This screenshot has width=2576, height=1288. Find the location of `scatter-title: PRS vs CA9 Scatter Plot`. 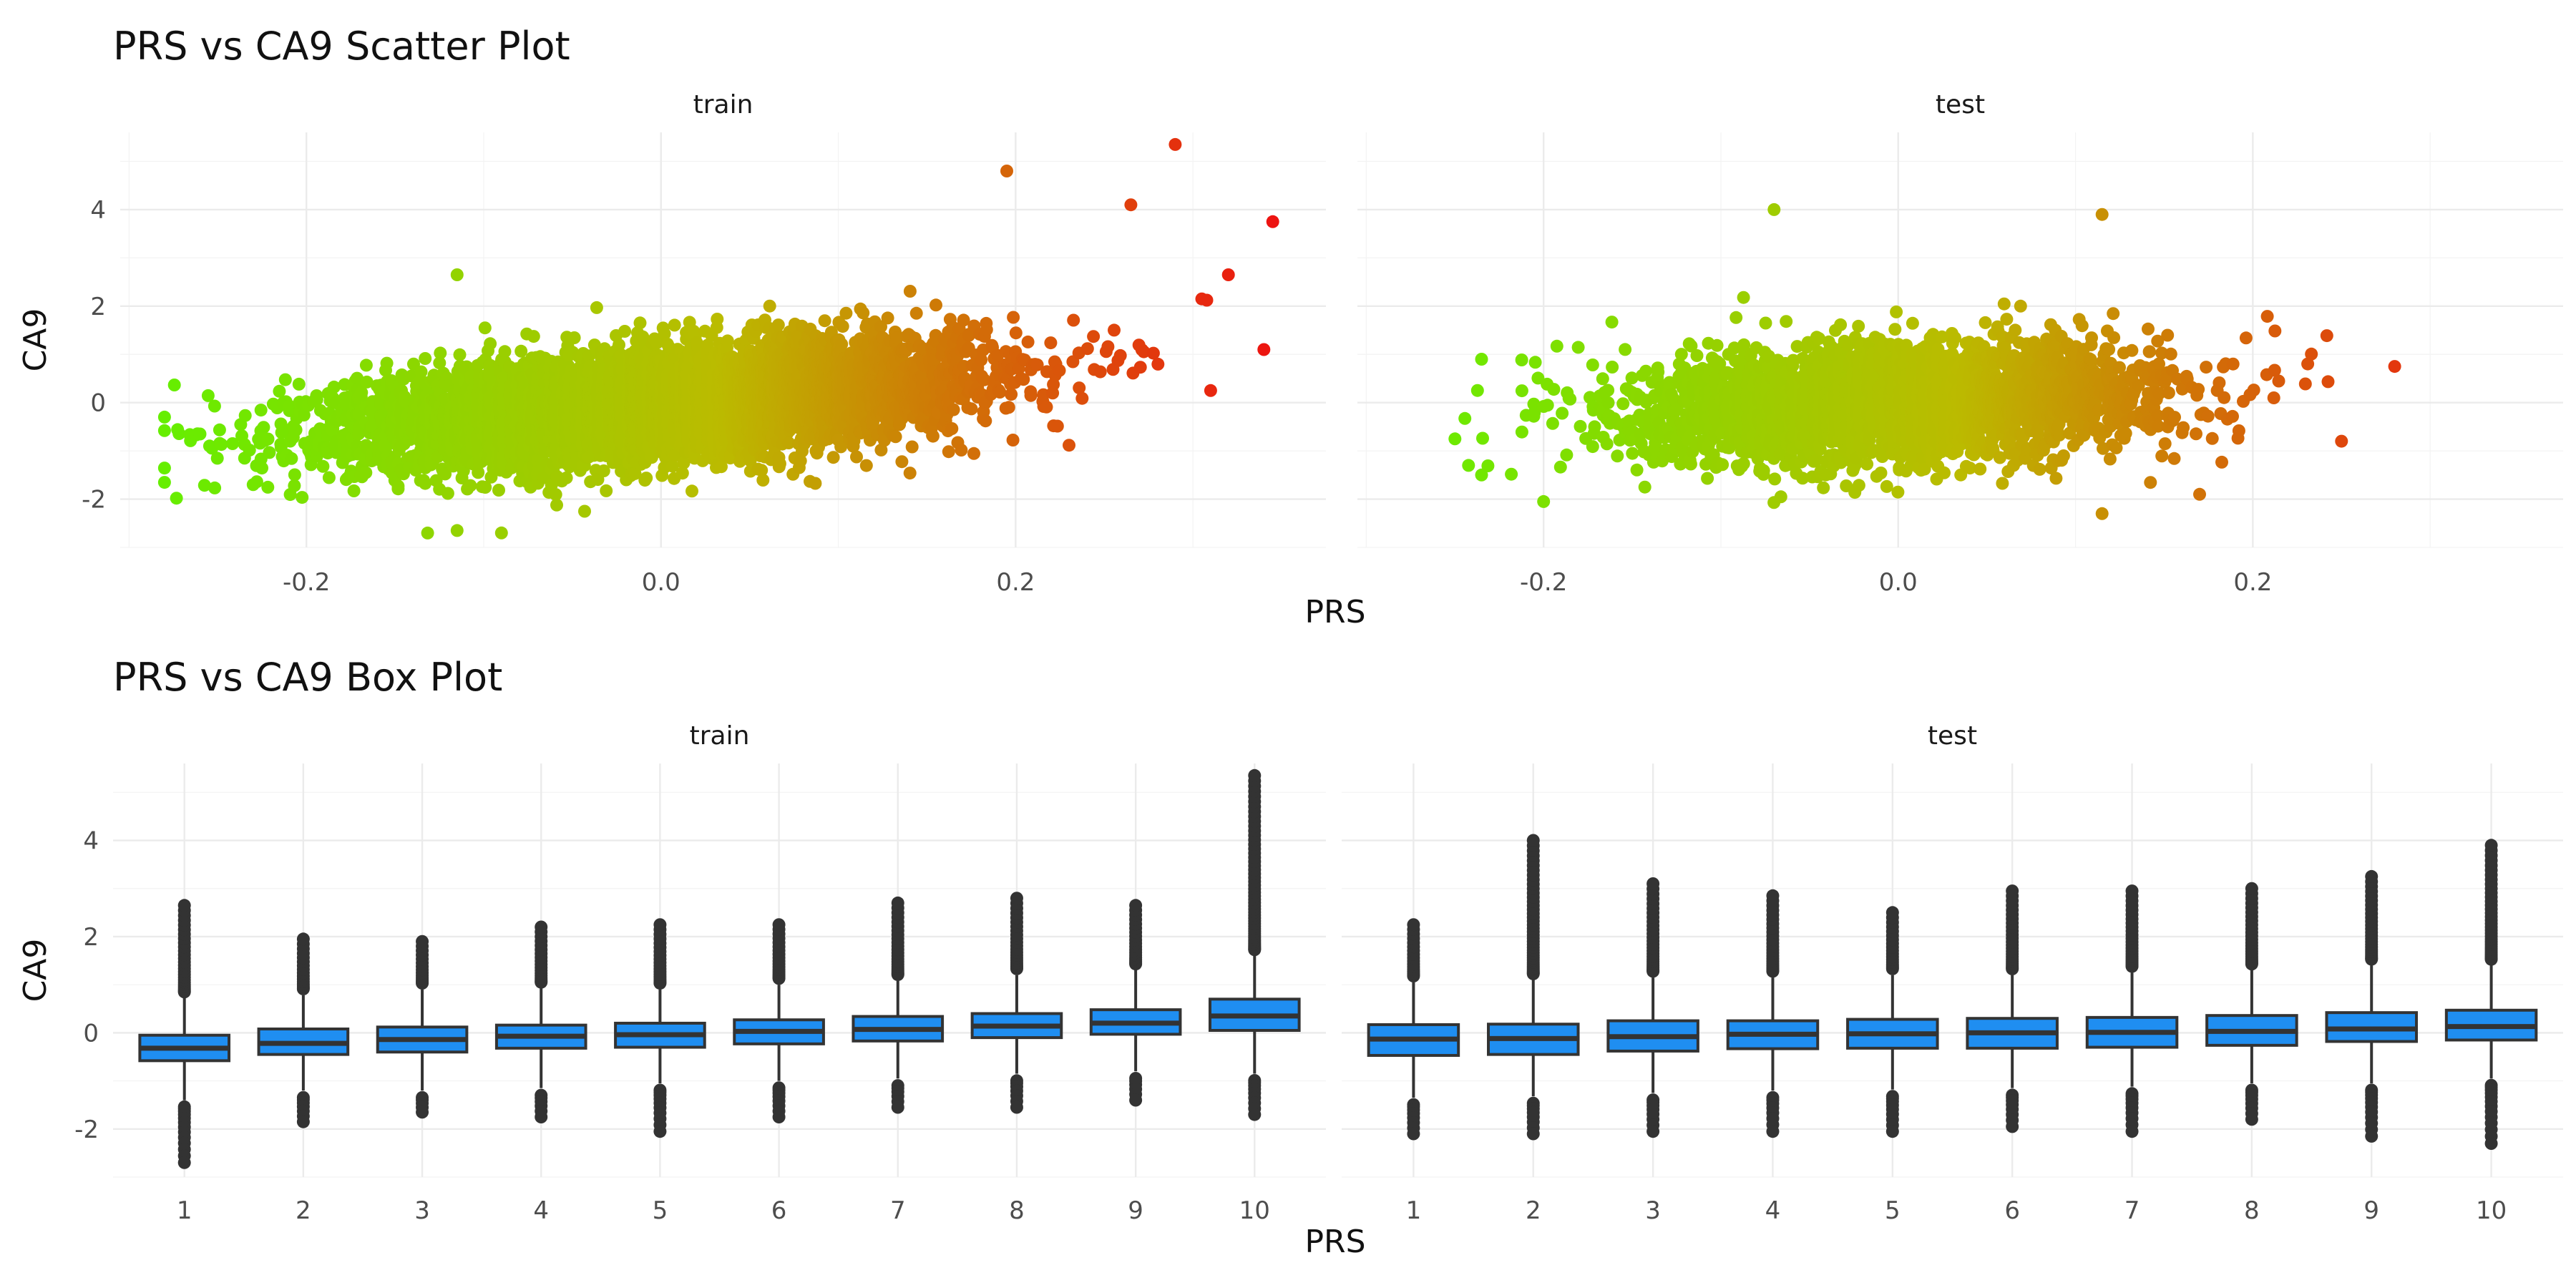

scatter-title: PRS vs CA9 Scatter Plot is located at coordinates (341, 46).